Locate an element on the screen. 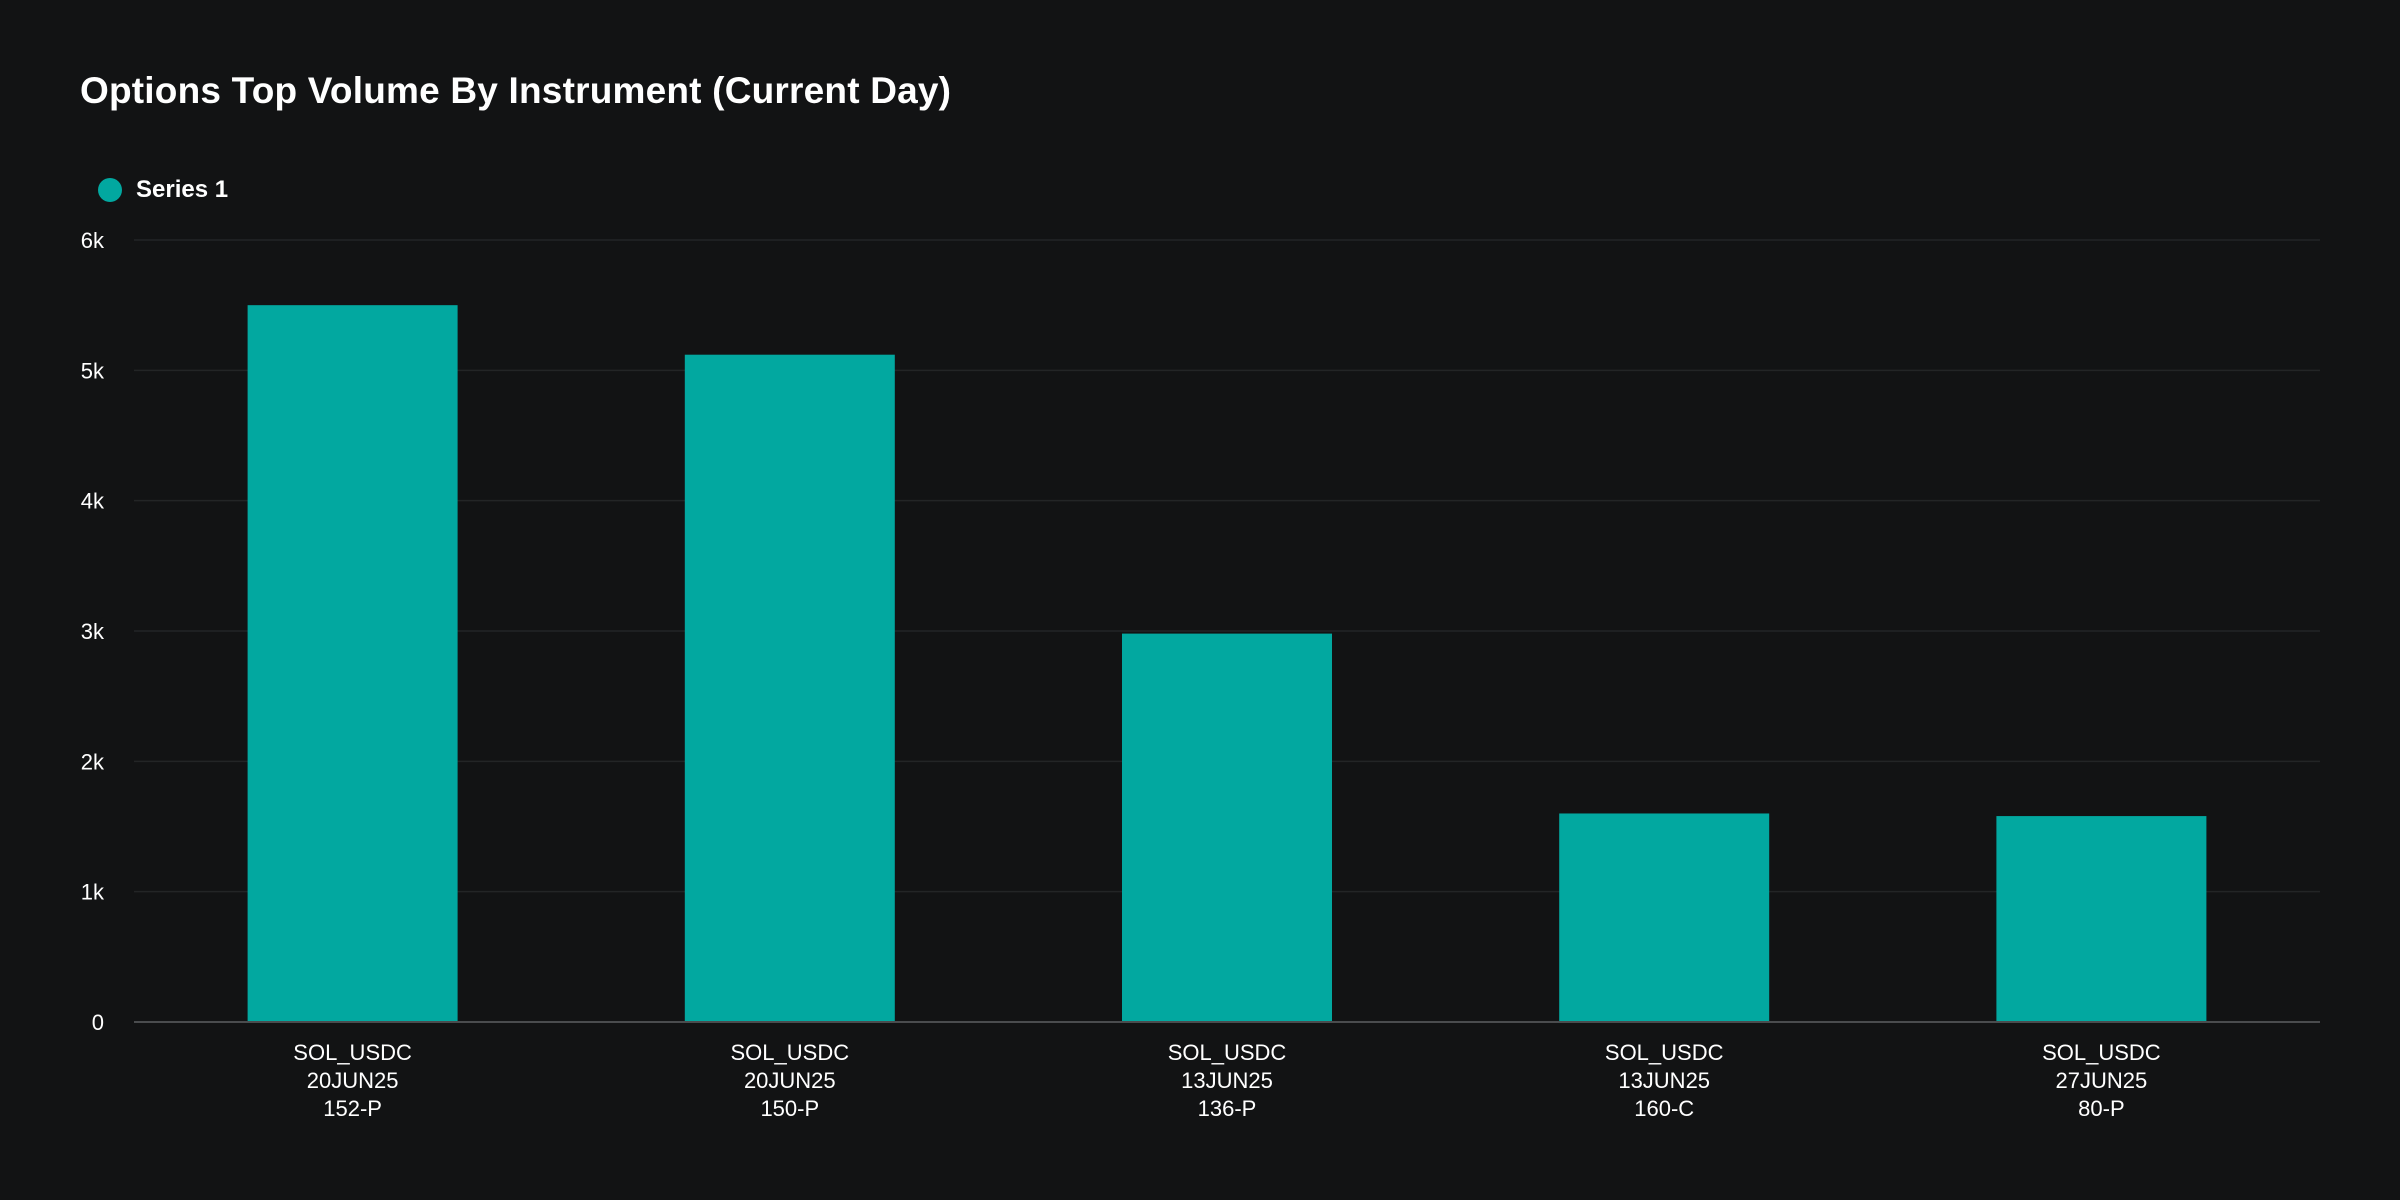 The image size is (2400, 1200). y-tick-label: 6k is located at coordinates (93, 240).